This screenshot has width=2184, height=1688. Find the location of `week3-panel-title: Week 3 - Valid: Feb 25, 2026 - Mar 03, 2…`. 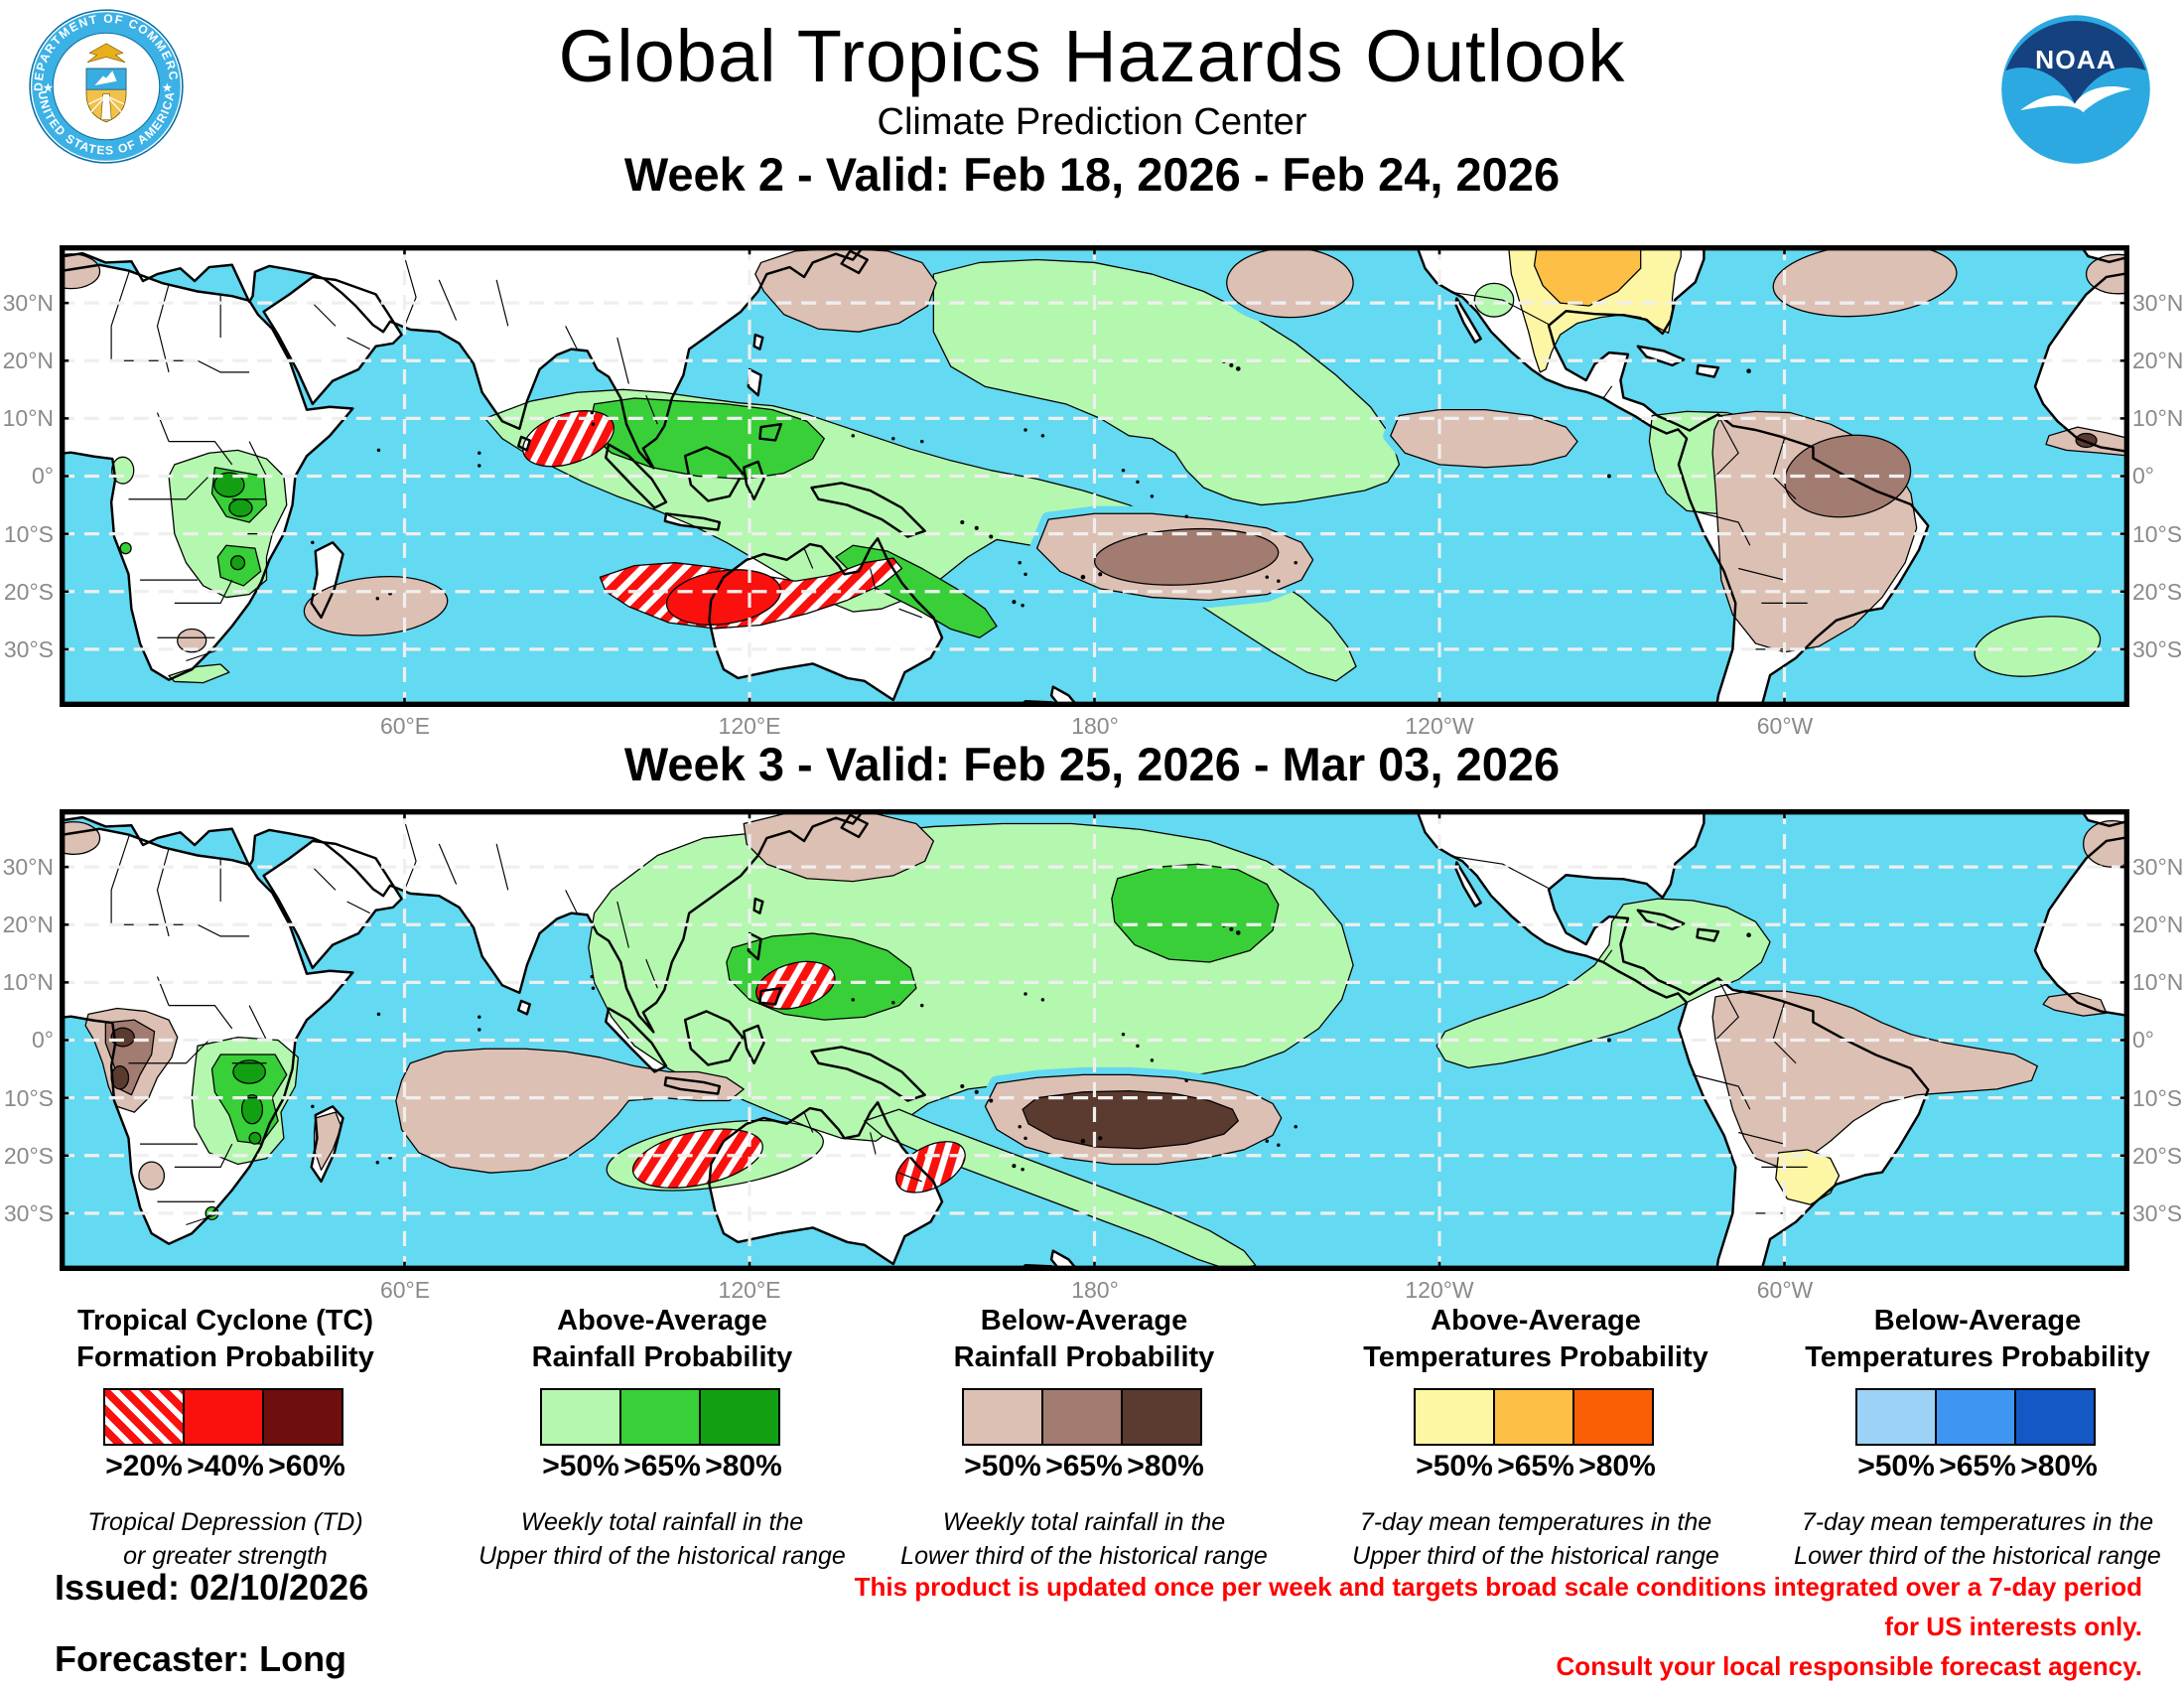

week3-panel-title: Week 3 - Valid: Feb 25, 2026 - Mar 03, 2… is located at coordinates (1092, 764).